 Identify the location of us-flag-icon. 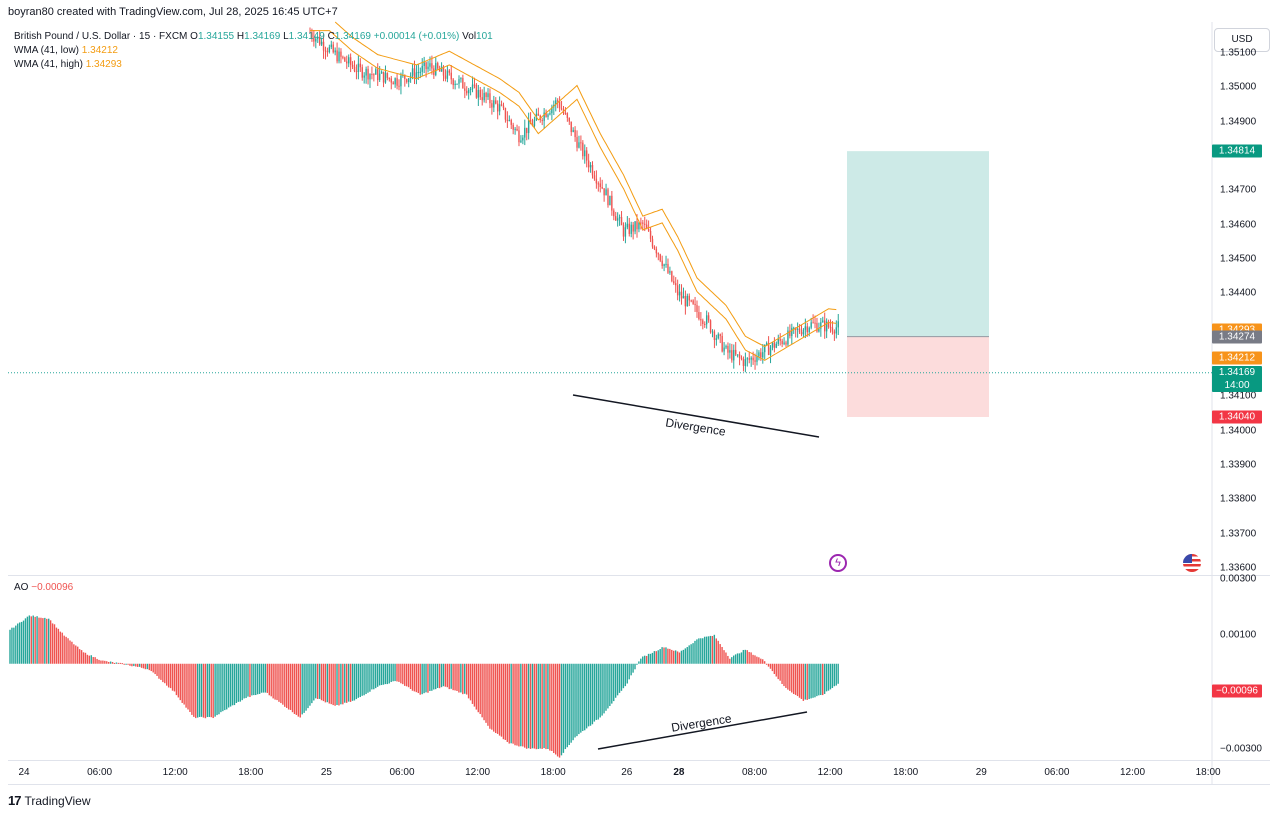
(1192, 563).